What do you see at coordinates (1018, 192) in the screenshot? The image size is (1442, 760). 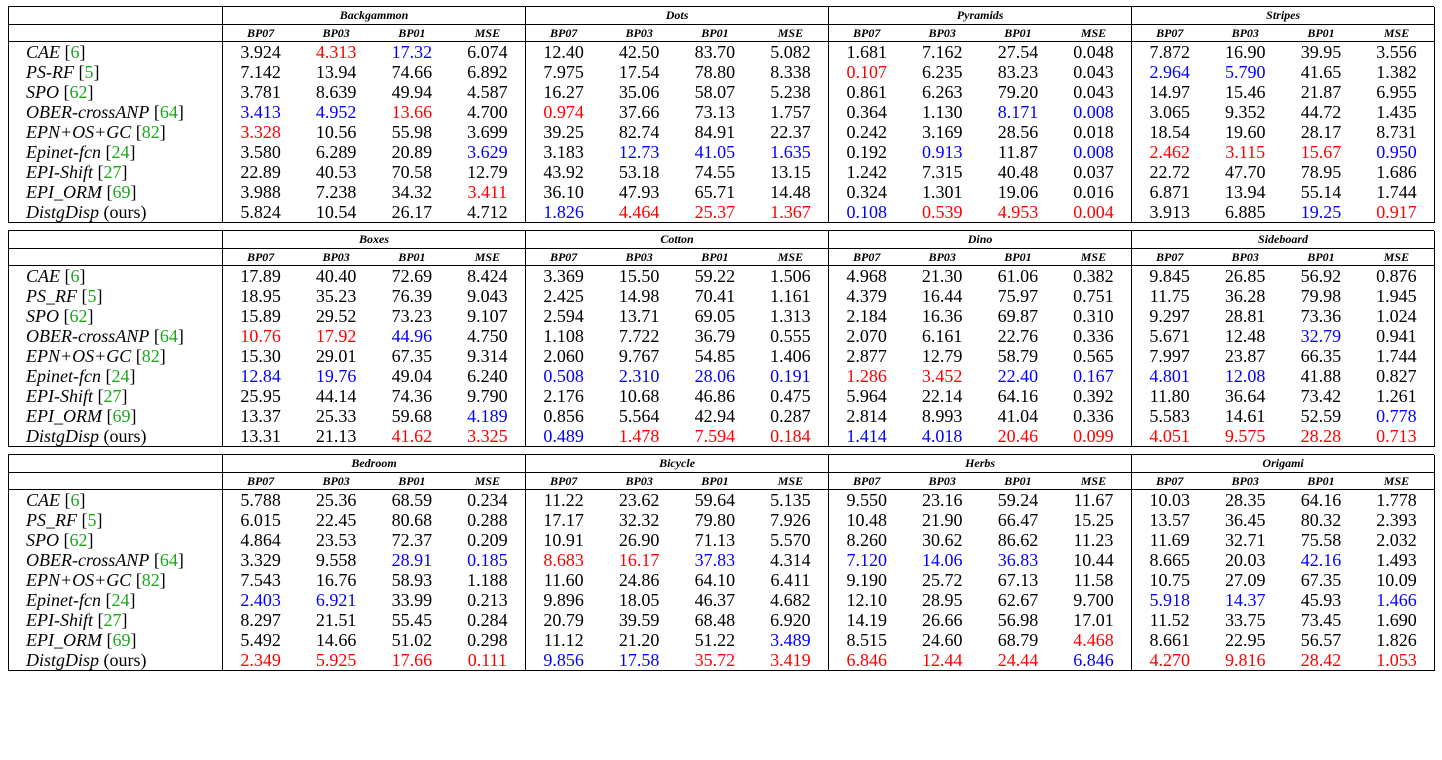 I see `value-cell: 19.06` at bounding box center [1018, 192].